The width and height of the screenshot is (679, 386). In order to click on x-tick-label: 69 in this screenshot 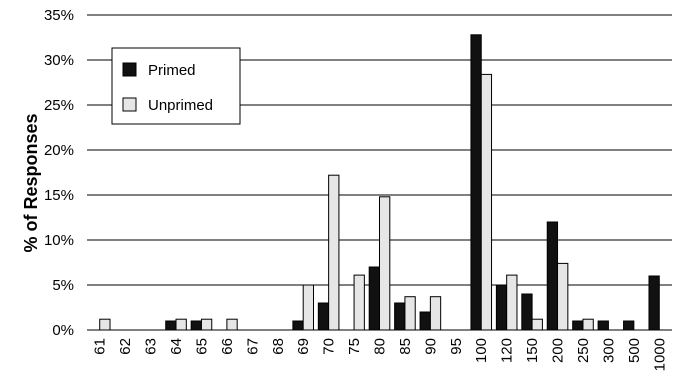, I will do `click(303, 346)`.